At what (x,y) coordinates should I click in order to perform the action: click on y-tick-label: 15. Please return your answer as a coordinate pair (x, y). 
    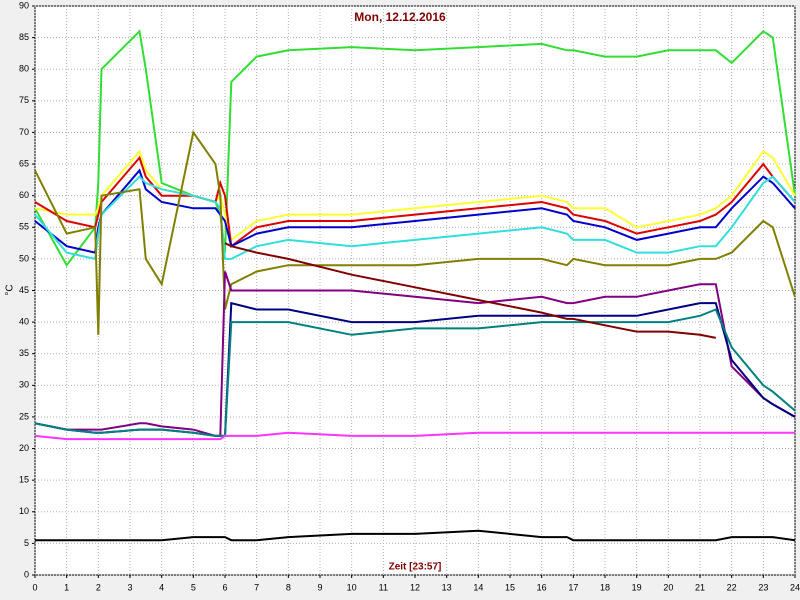
    Looking at the image, I should click on (24, 480).